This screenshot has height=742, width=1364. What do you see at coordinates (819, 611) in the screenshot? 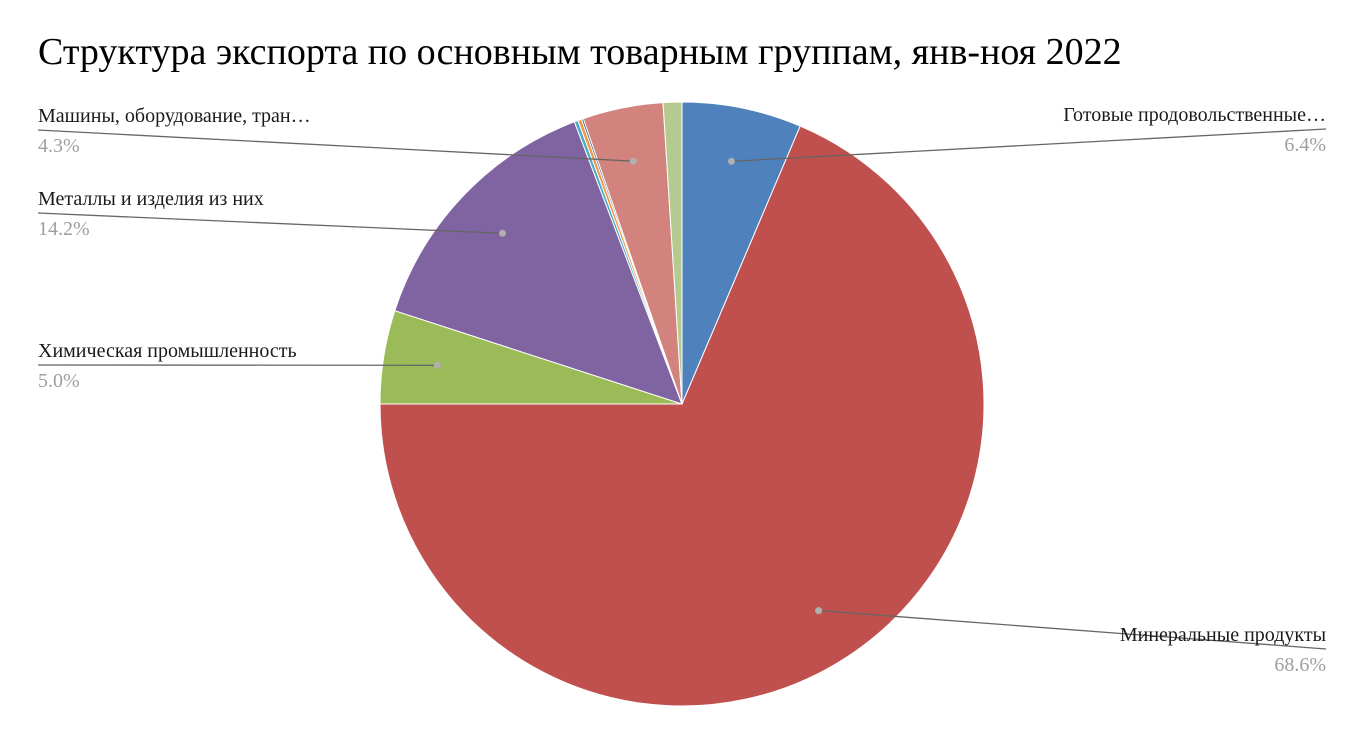
I see `leader-dot-минеральные-продукты` at bounding box center [819, 611].